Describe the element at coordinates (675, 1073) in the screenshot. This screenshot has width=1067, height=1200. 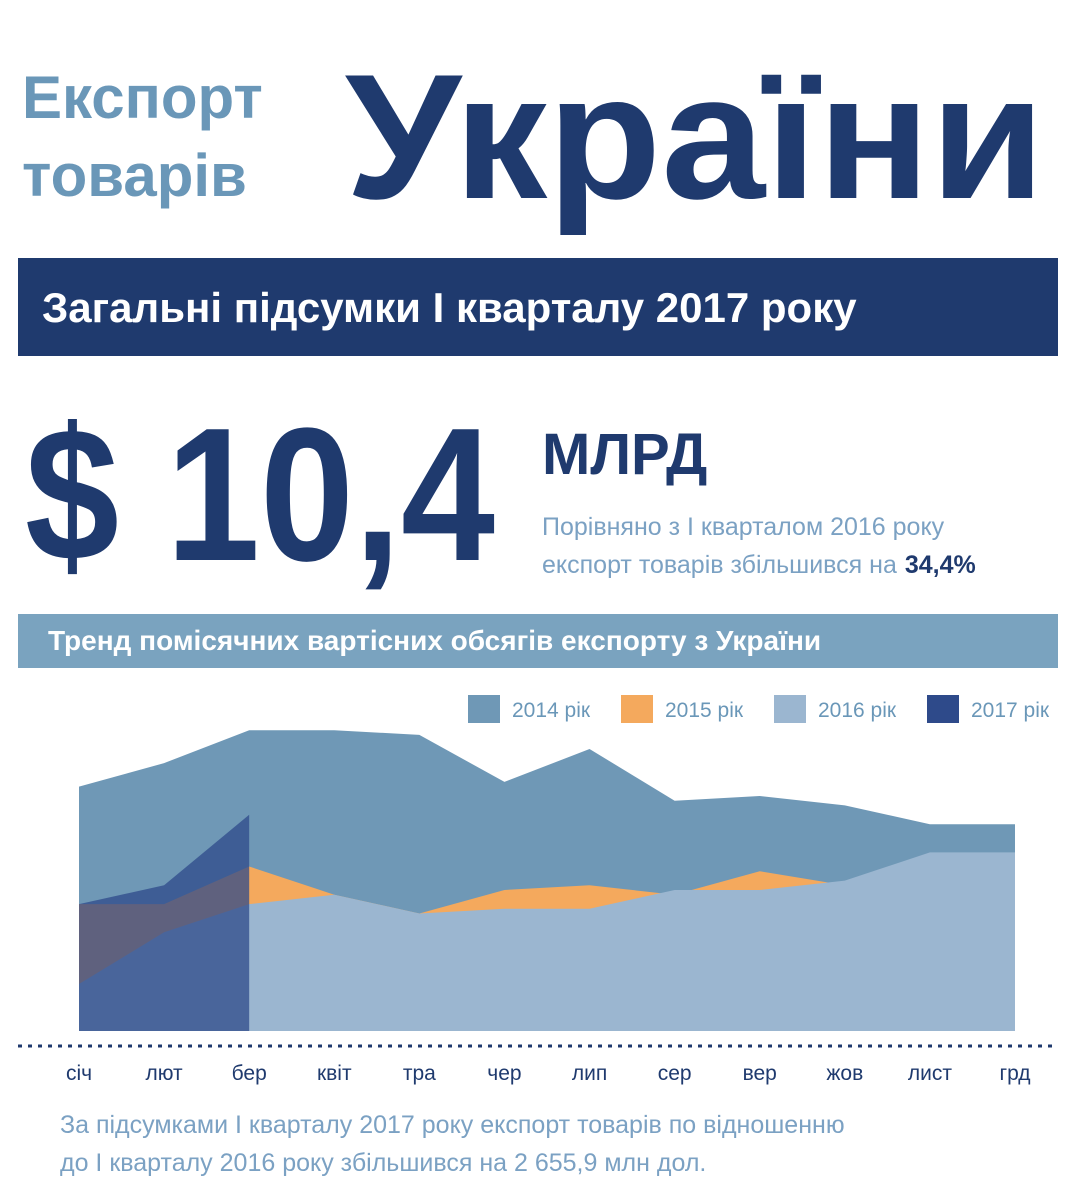
I see `x-tick-label: сер` at that location.